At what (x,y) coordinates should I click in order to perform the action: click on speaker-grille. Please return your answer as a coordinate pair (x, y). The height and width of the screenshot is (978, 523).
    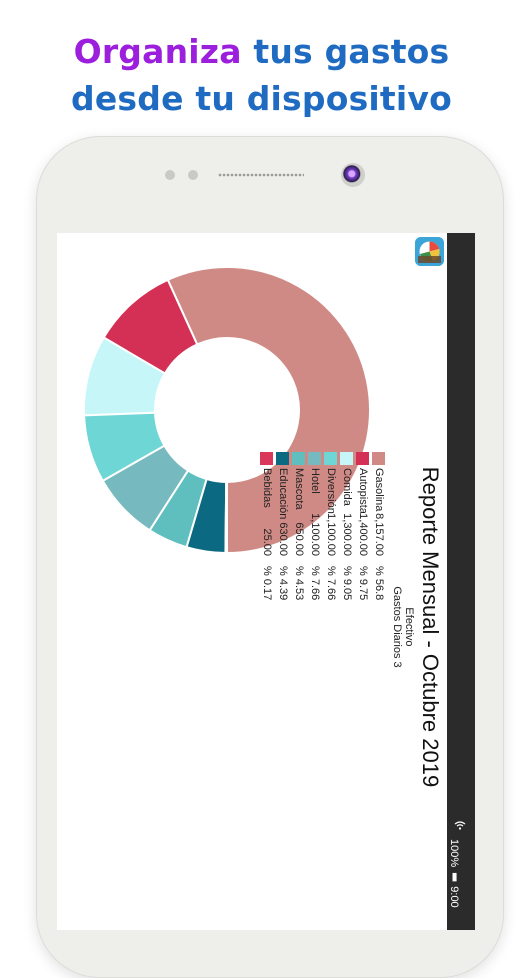
    Looking at the image, I should click on (261, 175).